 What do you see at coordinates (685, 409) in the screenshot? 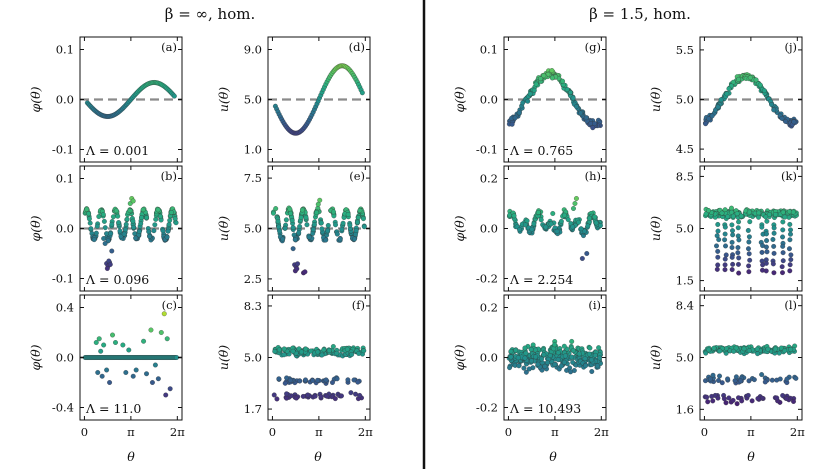
I see `ytick-label-l-2: 1.6` at bounding box center [685, 409].